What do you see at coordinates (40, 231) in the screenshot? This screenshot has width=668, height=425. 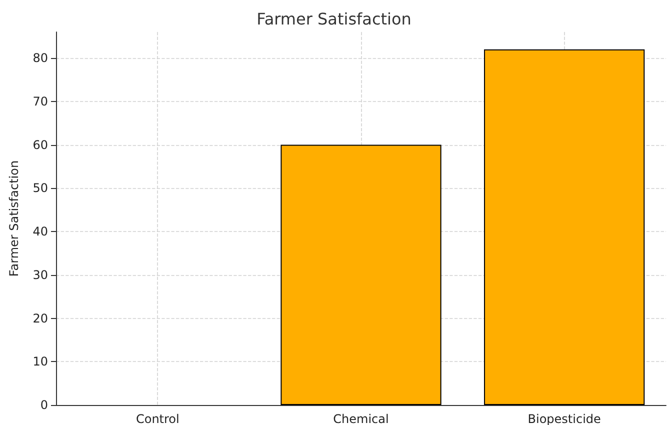 I see `y-tick-label: 40` at bounding box center [40, 231].